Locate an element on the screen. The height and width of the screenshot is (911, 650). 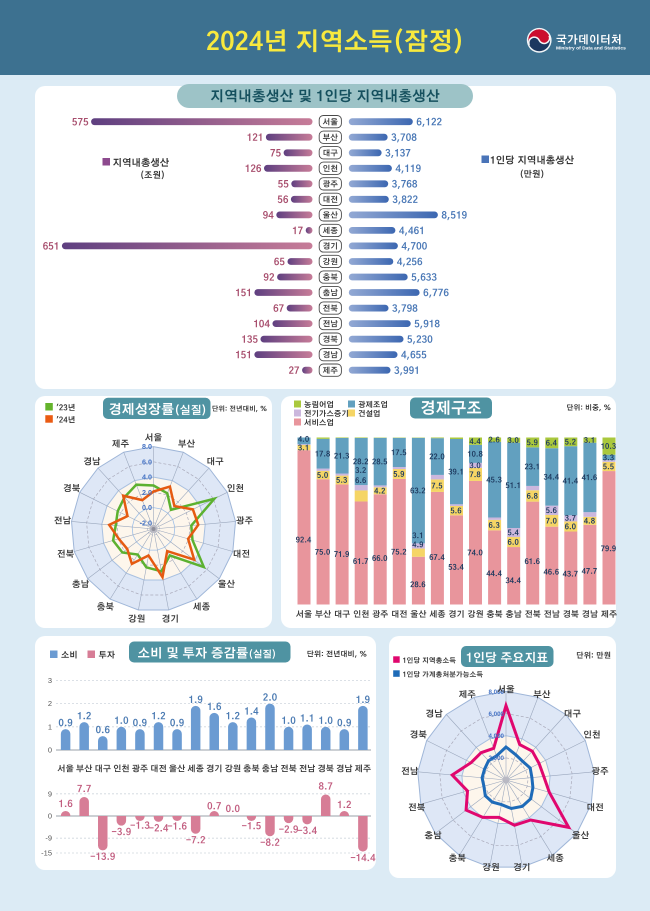
svg-text: 8.0 is located at coordinates (147, 446).